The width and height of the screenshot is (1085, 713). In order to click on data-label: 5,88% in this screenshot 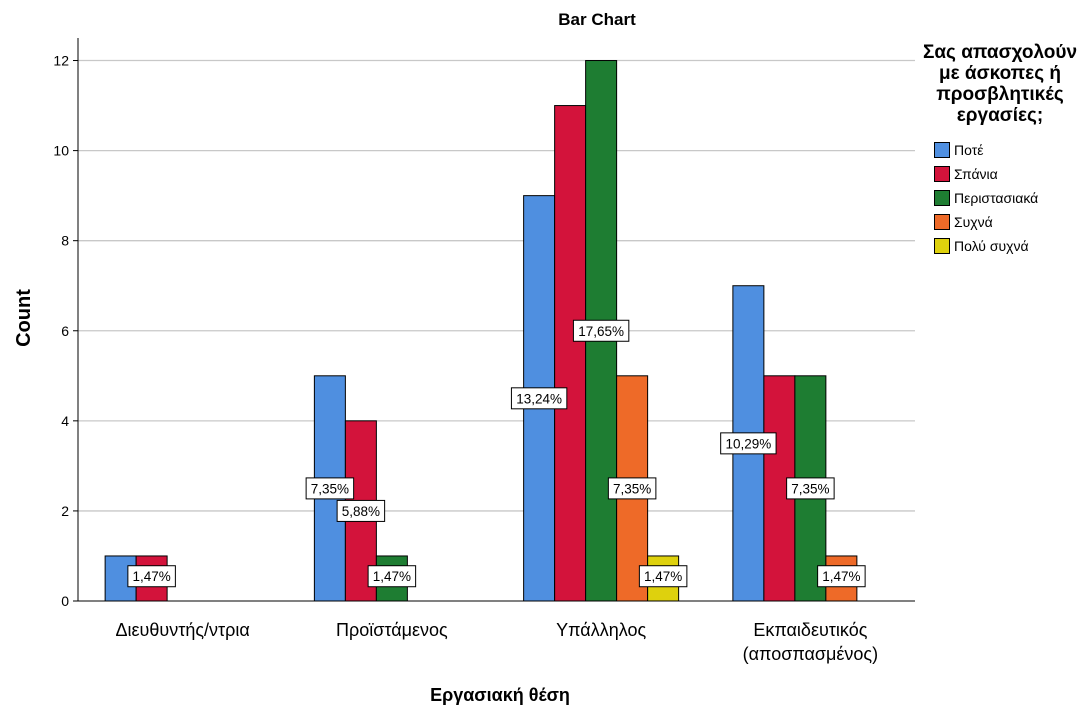, I will do `click(361, 510)`.